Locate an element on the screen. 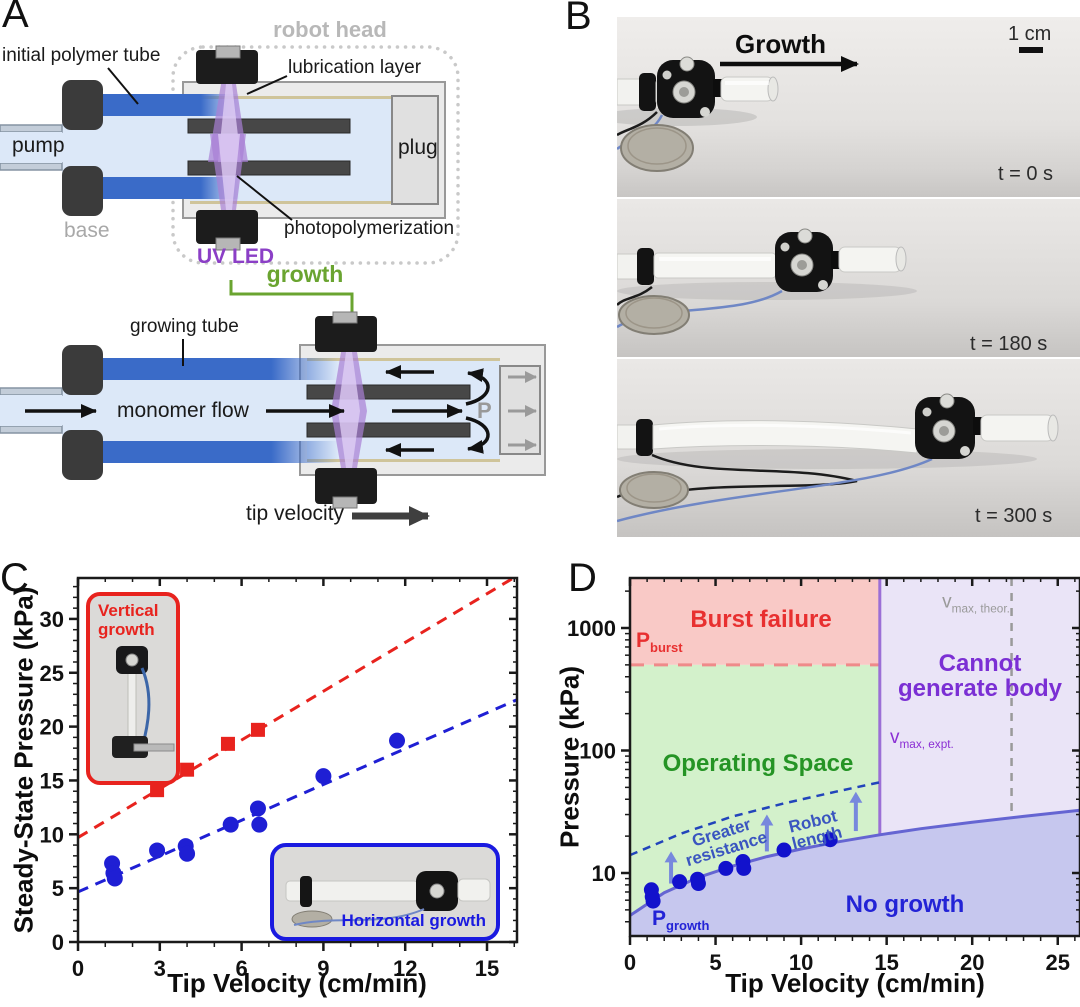 The height and width of the screenshot is (1007, 1080). inlet-wall-top is located at coordinates (31, 128).